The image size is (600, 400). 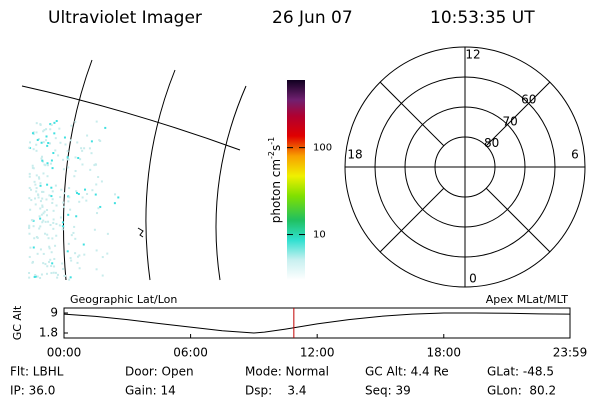 I want to click on colorbar-tick-label: 100, so click(x=322, y=148).